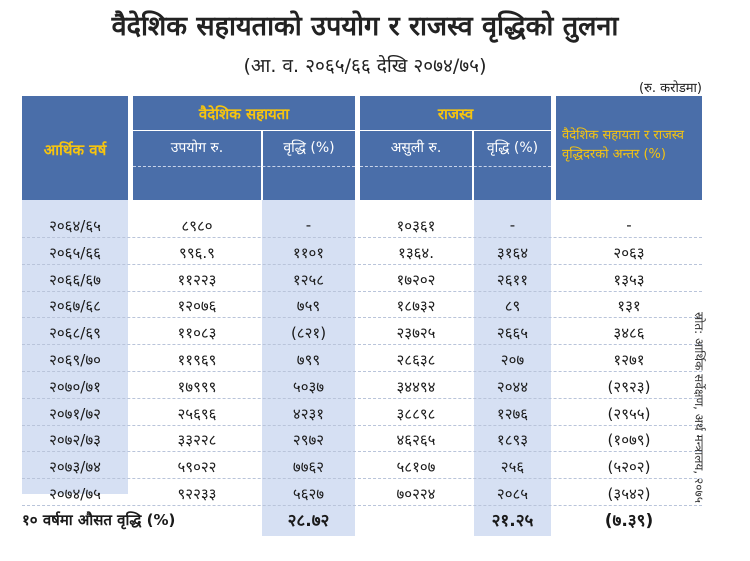 This screenshot has width=750, height=561. I want to click on header-fiscal-year: आर्थिक वर्ष, so click(75, 148).